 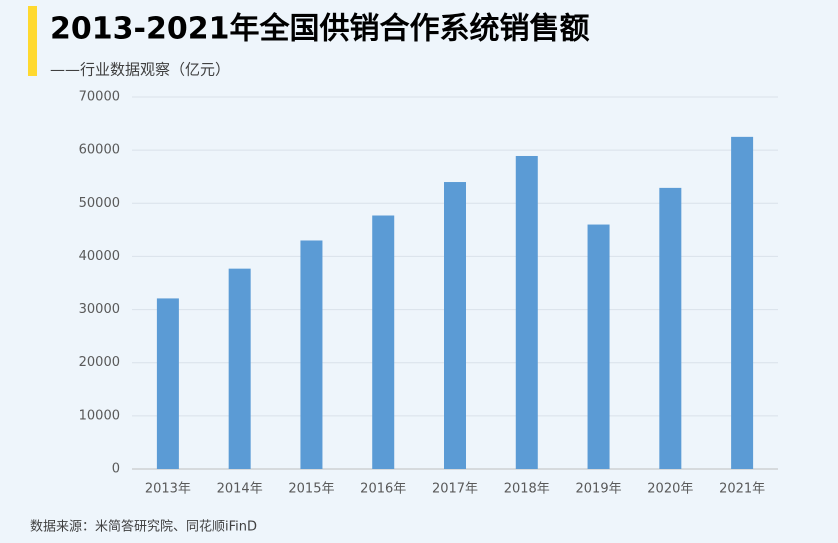 I want to click on y-tick-label: 10000, so click(x=99, y=415).